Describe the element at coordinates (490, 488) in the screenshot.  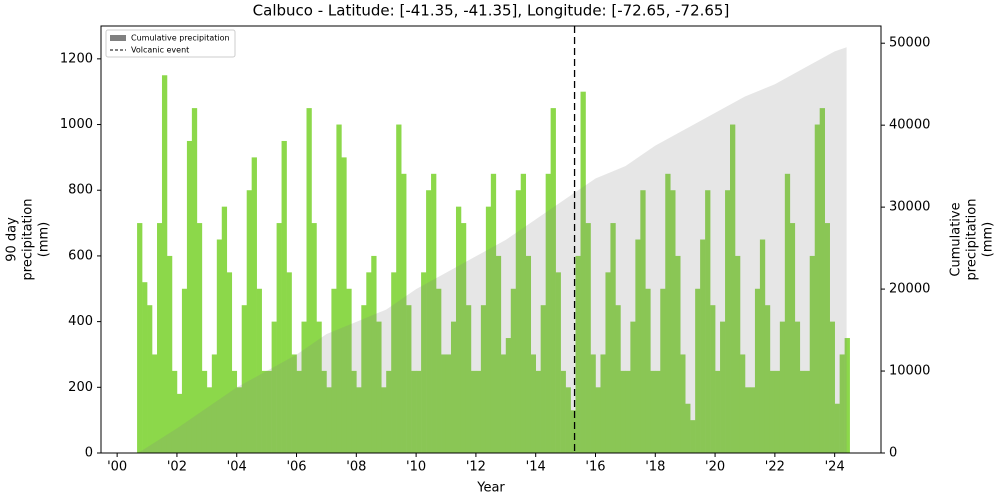
I see `x-axis-label: Year` at that location.